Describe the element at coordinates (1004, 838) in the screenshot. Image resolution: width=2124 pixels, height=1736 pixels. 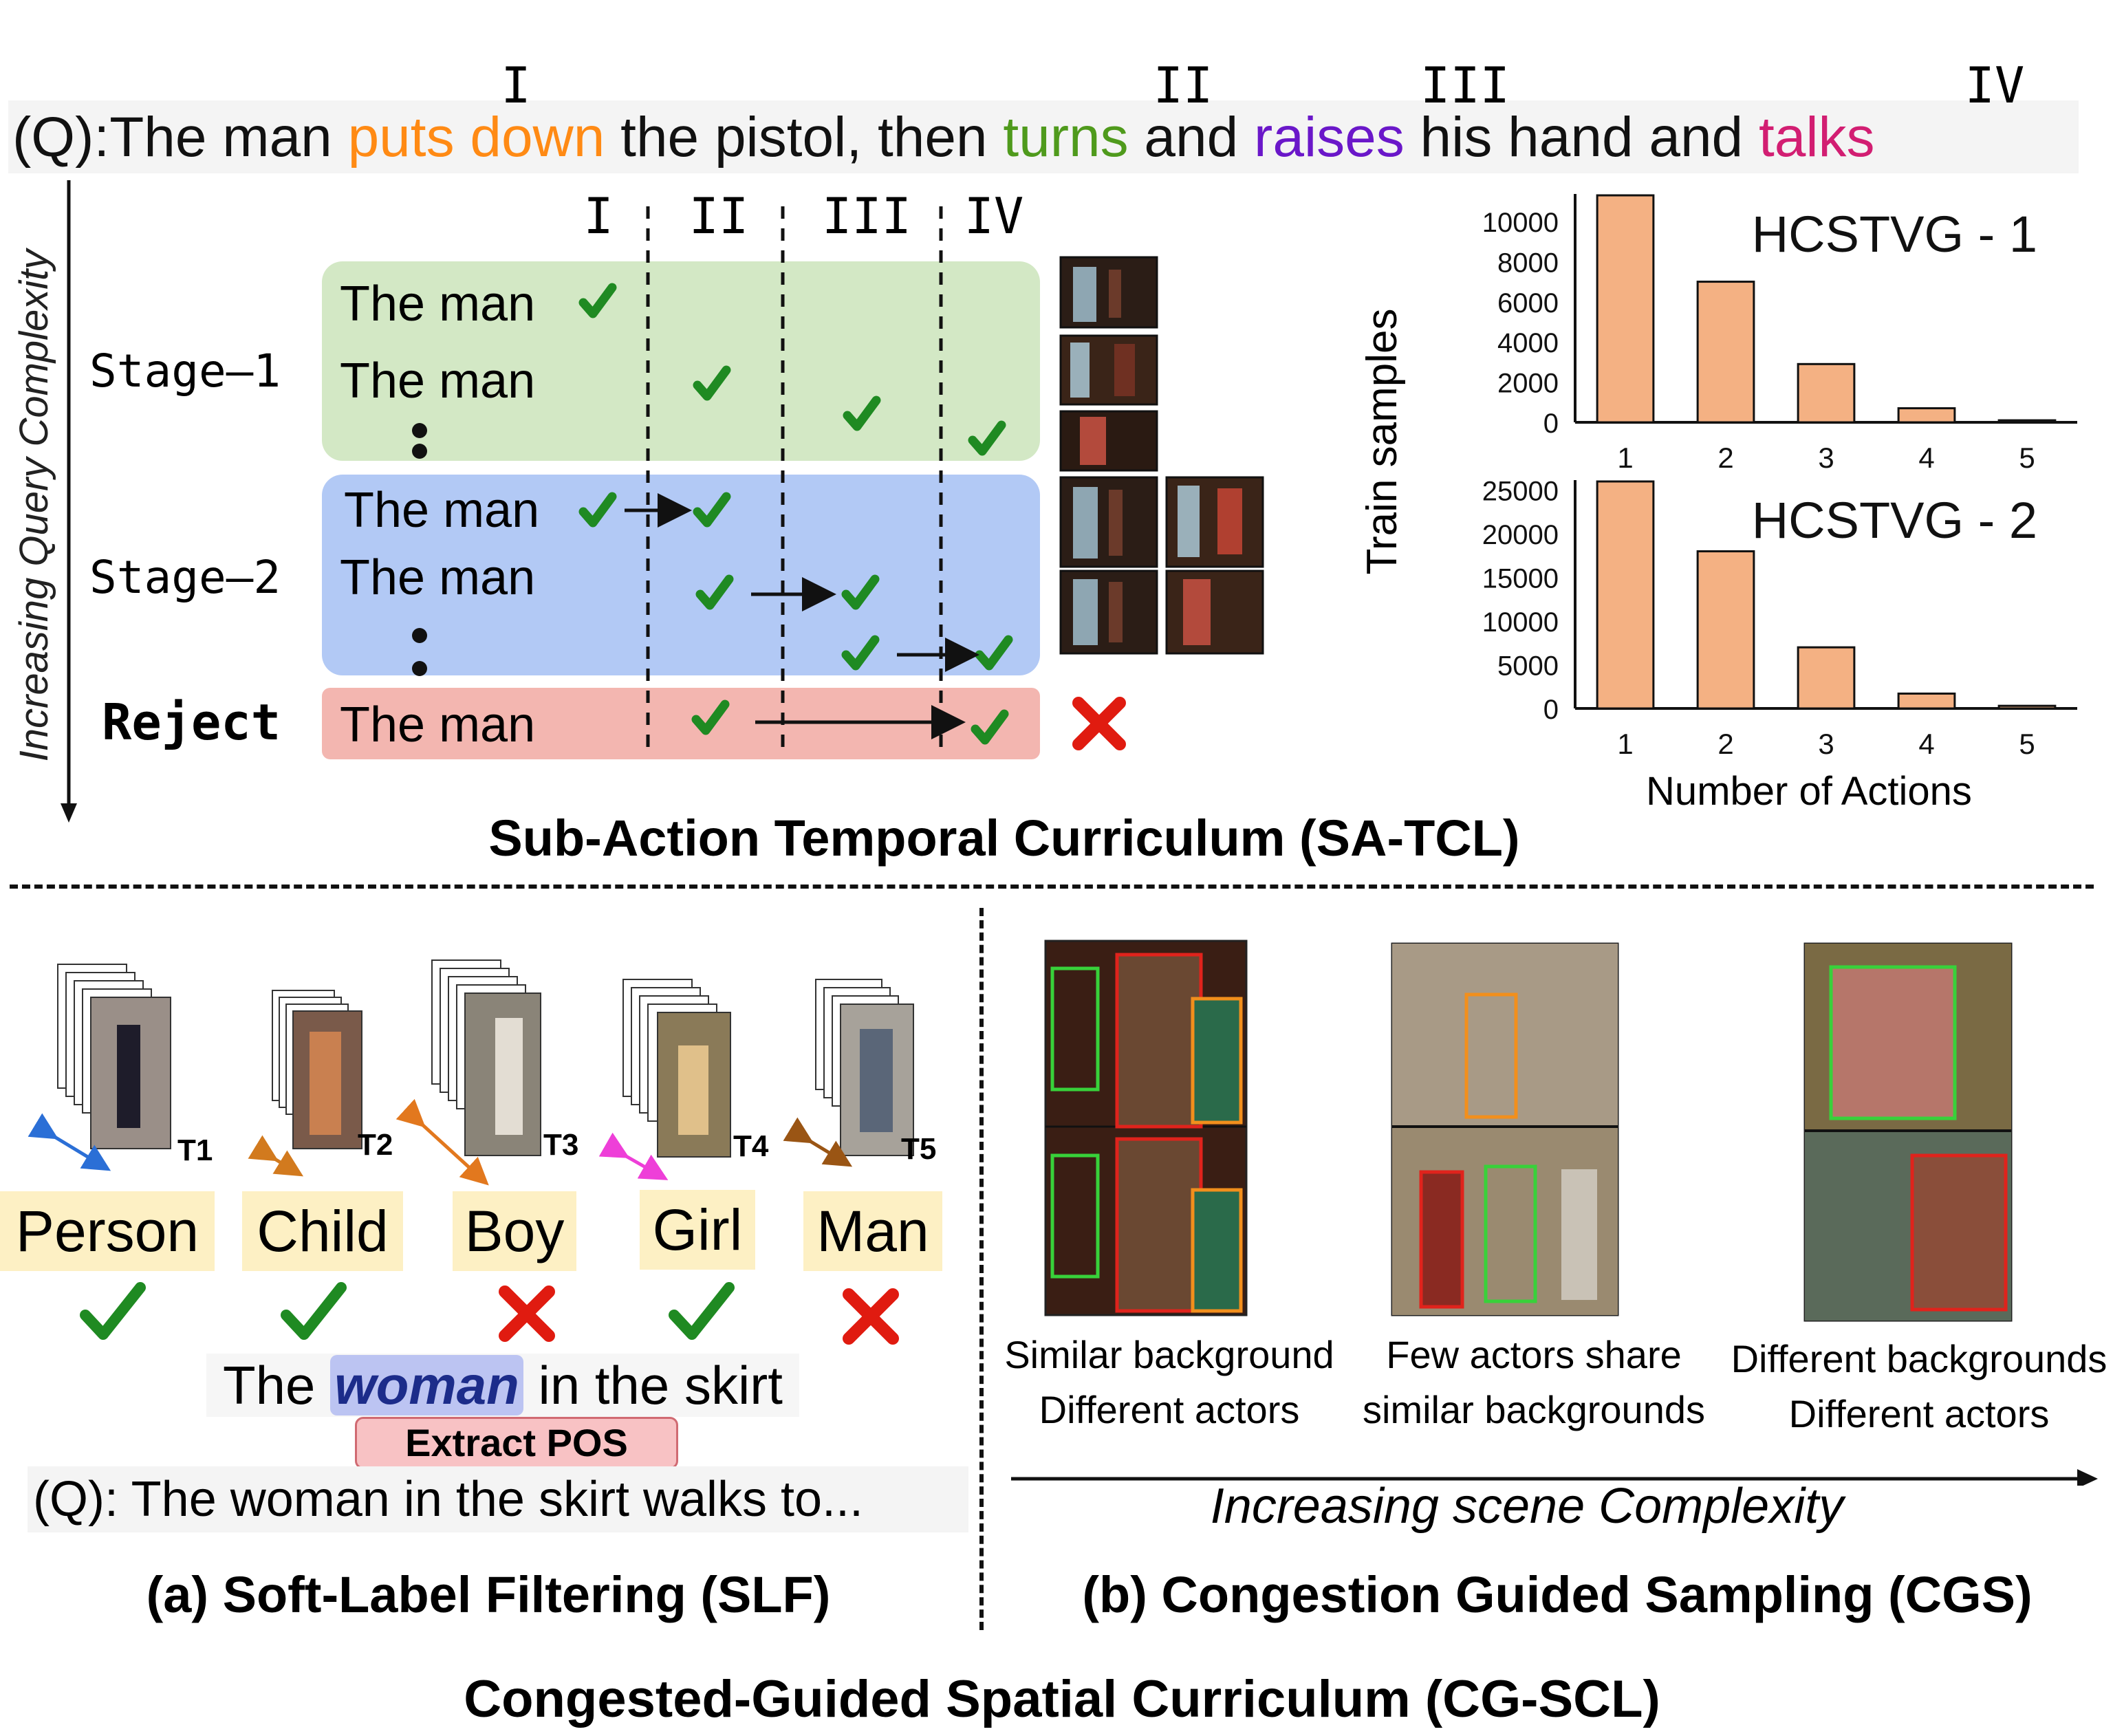
I see `sa-tcl-title: Sub-Action Temporal Curriculum (SA-TCL)` at that location.